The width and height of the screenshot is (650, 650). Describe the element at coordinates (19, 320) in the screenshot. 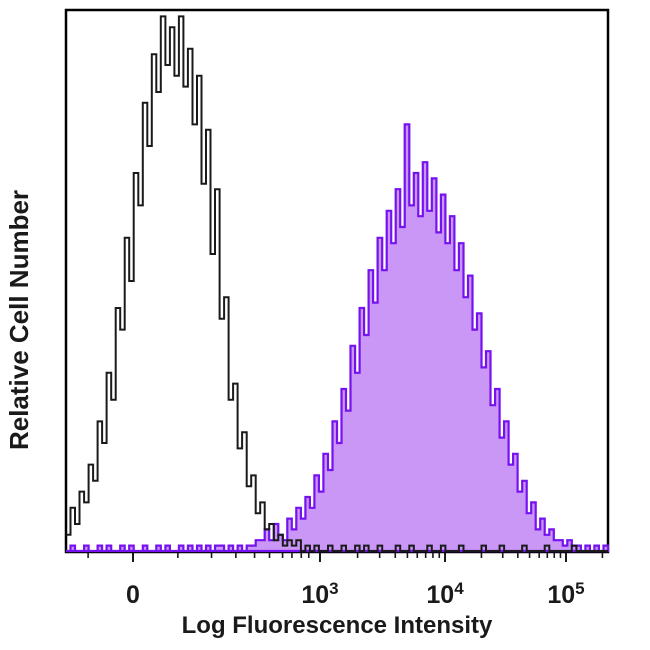

I see `y-axis-title: Relative Cell Number` at that location.